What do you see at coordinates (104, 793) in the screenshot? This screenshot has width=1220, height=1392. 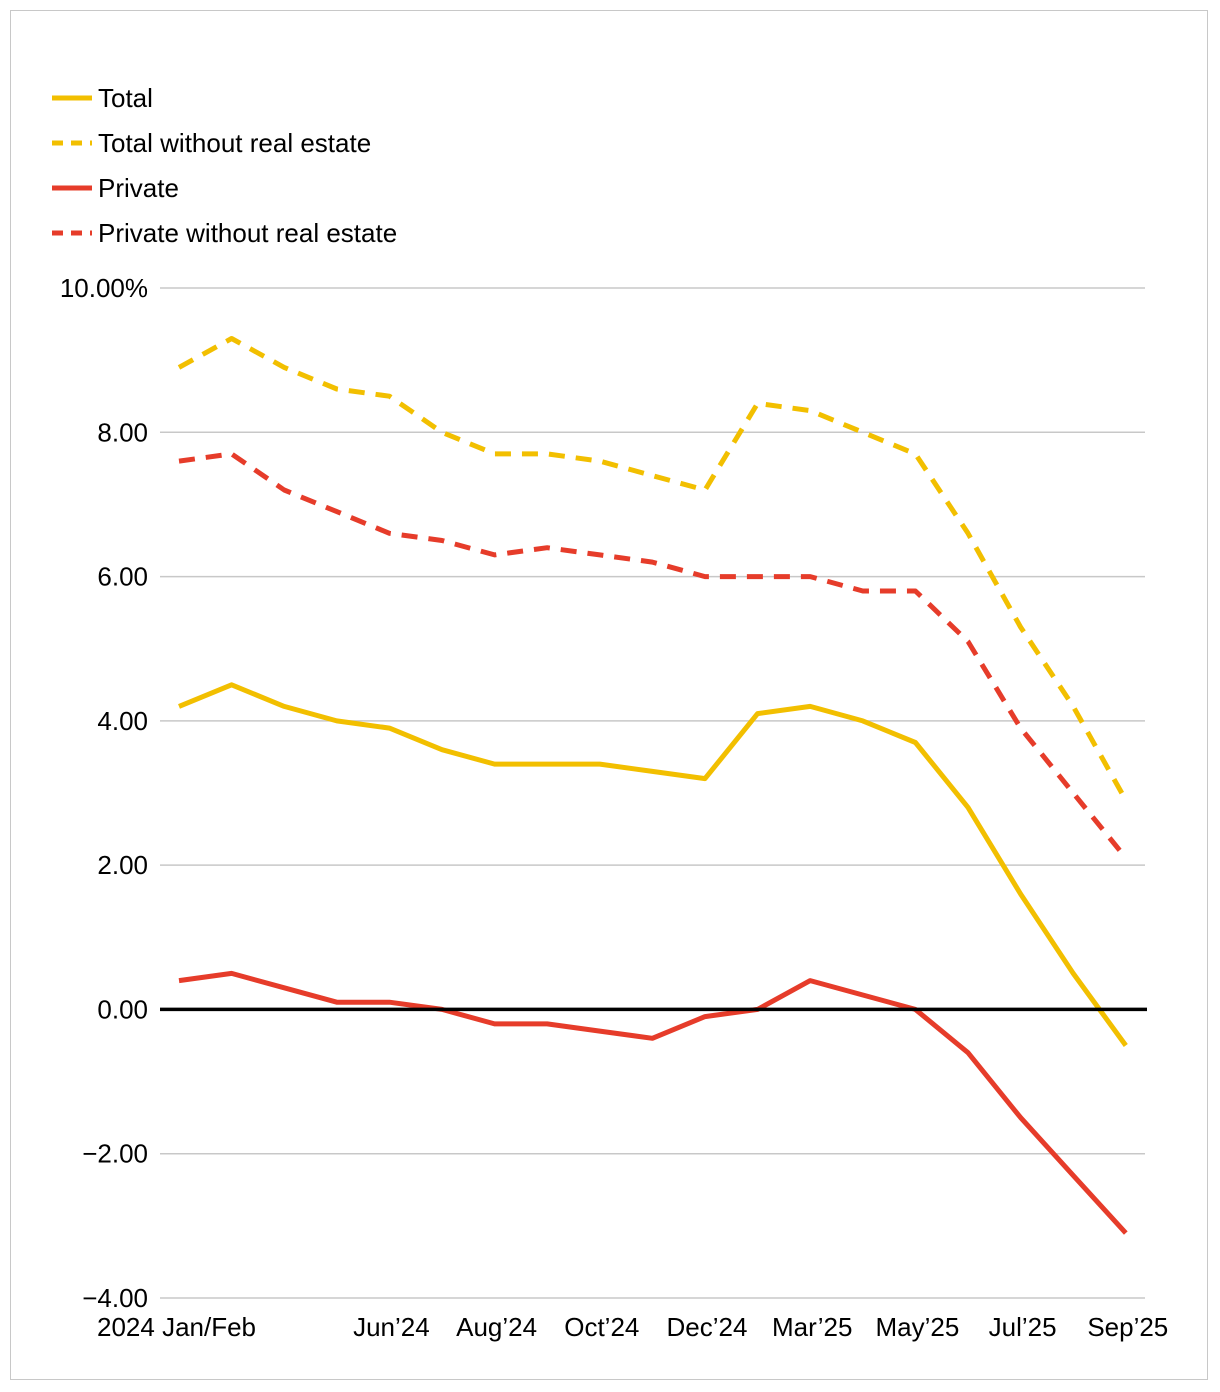 I see `y-axis-tick-labels: 10.00% 8.00 6.00 4.00 2.00 0.00 −2.00 −4.00` at bounding box center [104, 793].